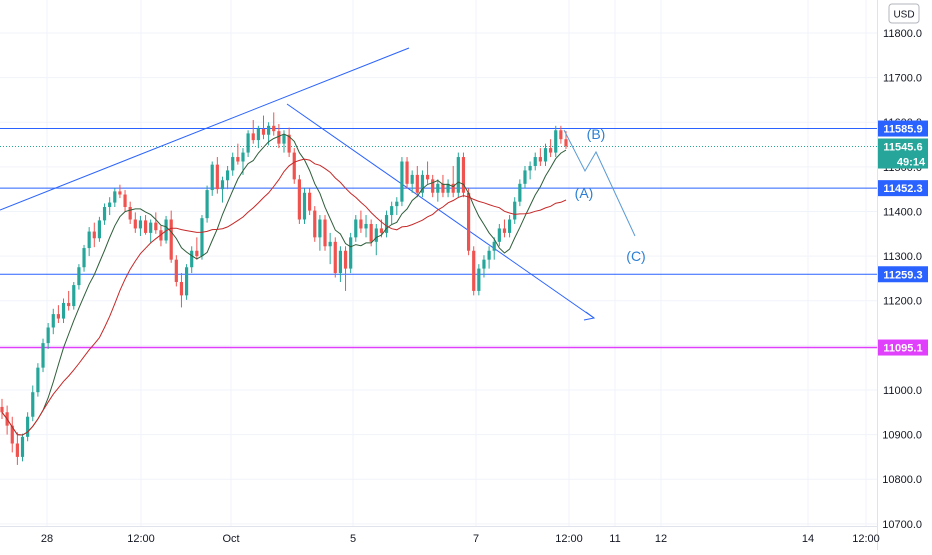  What do you see at coordinates (808, 539) in the screenshot?
I see `time-tick-label: 14` at bounding box center [808, 539].